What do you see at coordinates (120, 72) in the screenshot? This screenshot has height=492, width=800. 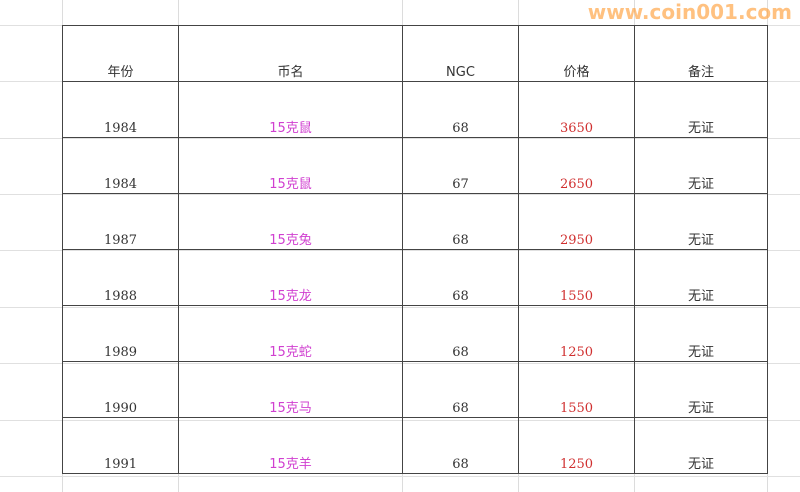 I see `header-label: 年份` at bounding box center [120, 72].